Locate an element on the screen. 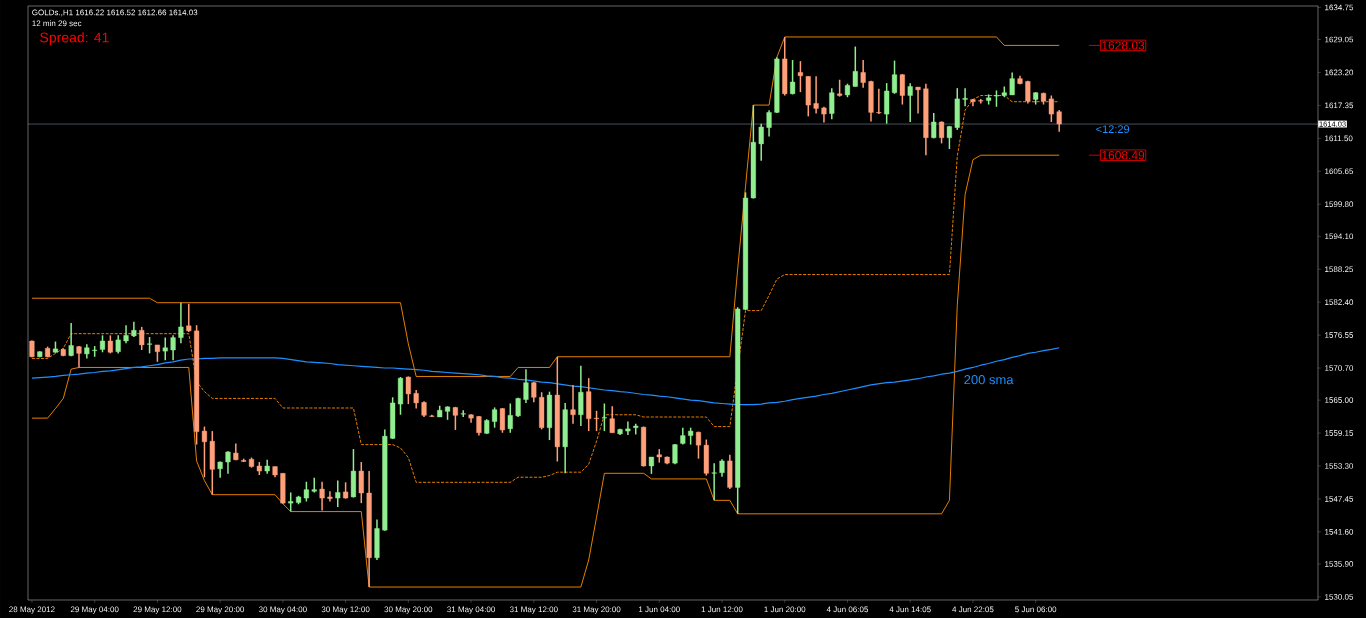 Image resolution: width=1366 pixels, height=618 pixels. y-tick-label: 1553.30 is located at coordinates (1339, 466).